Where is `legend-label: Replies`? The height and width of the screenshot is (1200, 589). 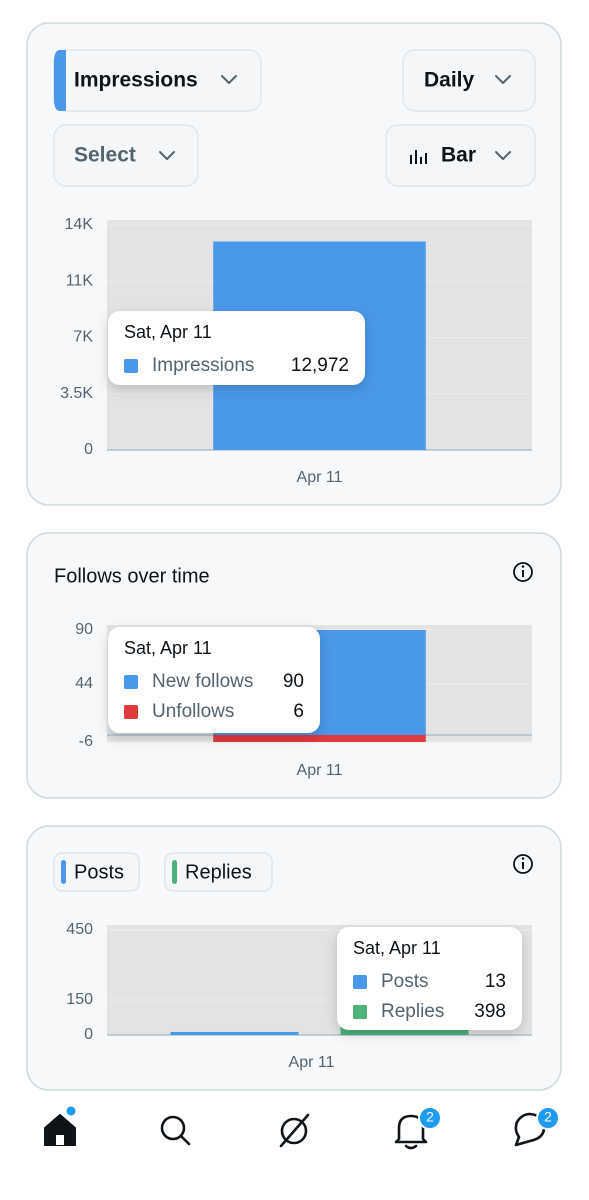 legend-label: Replies is located at coordinates (218, 872).